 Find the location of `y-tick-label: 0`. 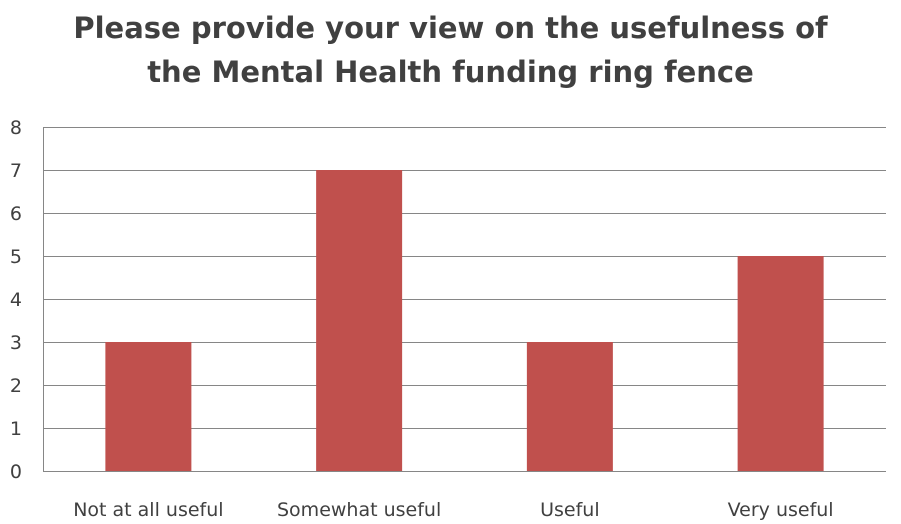

y-tick-label: 0 is located at coordinates (16, 472).